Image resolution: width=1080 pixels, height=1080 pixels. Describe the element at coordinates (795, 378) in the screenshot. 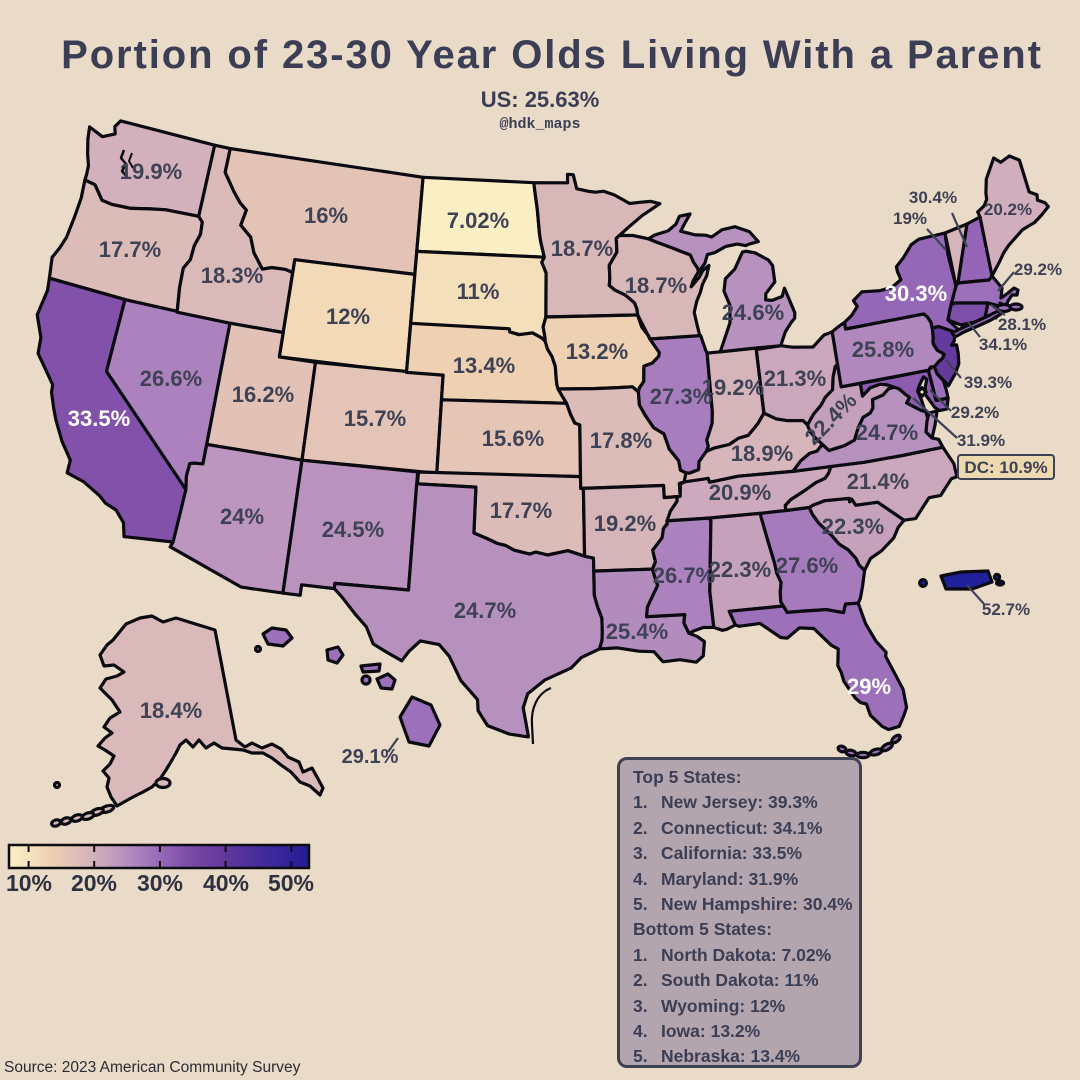

I see `svg-text: 21.3%` at that location.